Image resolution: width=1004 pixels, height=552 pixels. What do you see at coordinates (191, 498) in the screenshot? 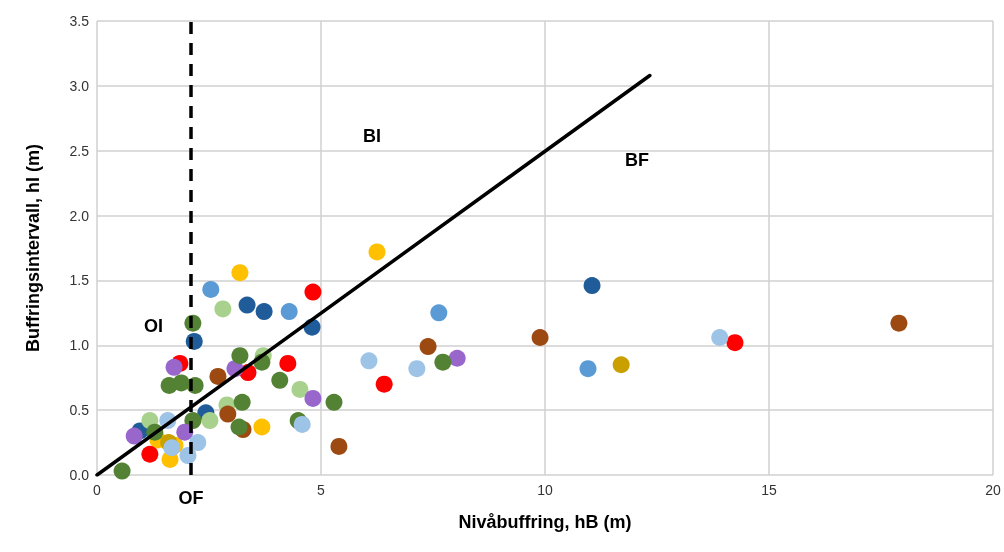
I see `ref-line-label: OF` at bounding box center [191, 498].